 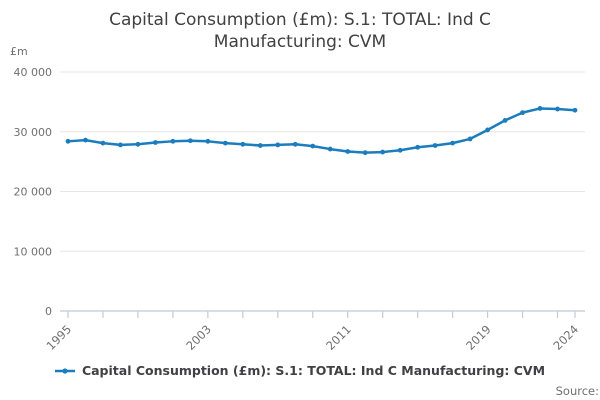 I want to click on legend-line-marker-icon, so click(x=64, y=370).